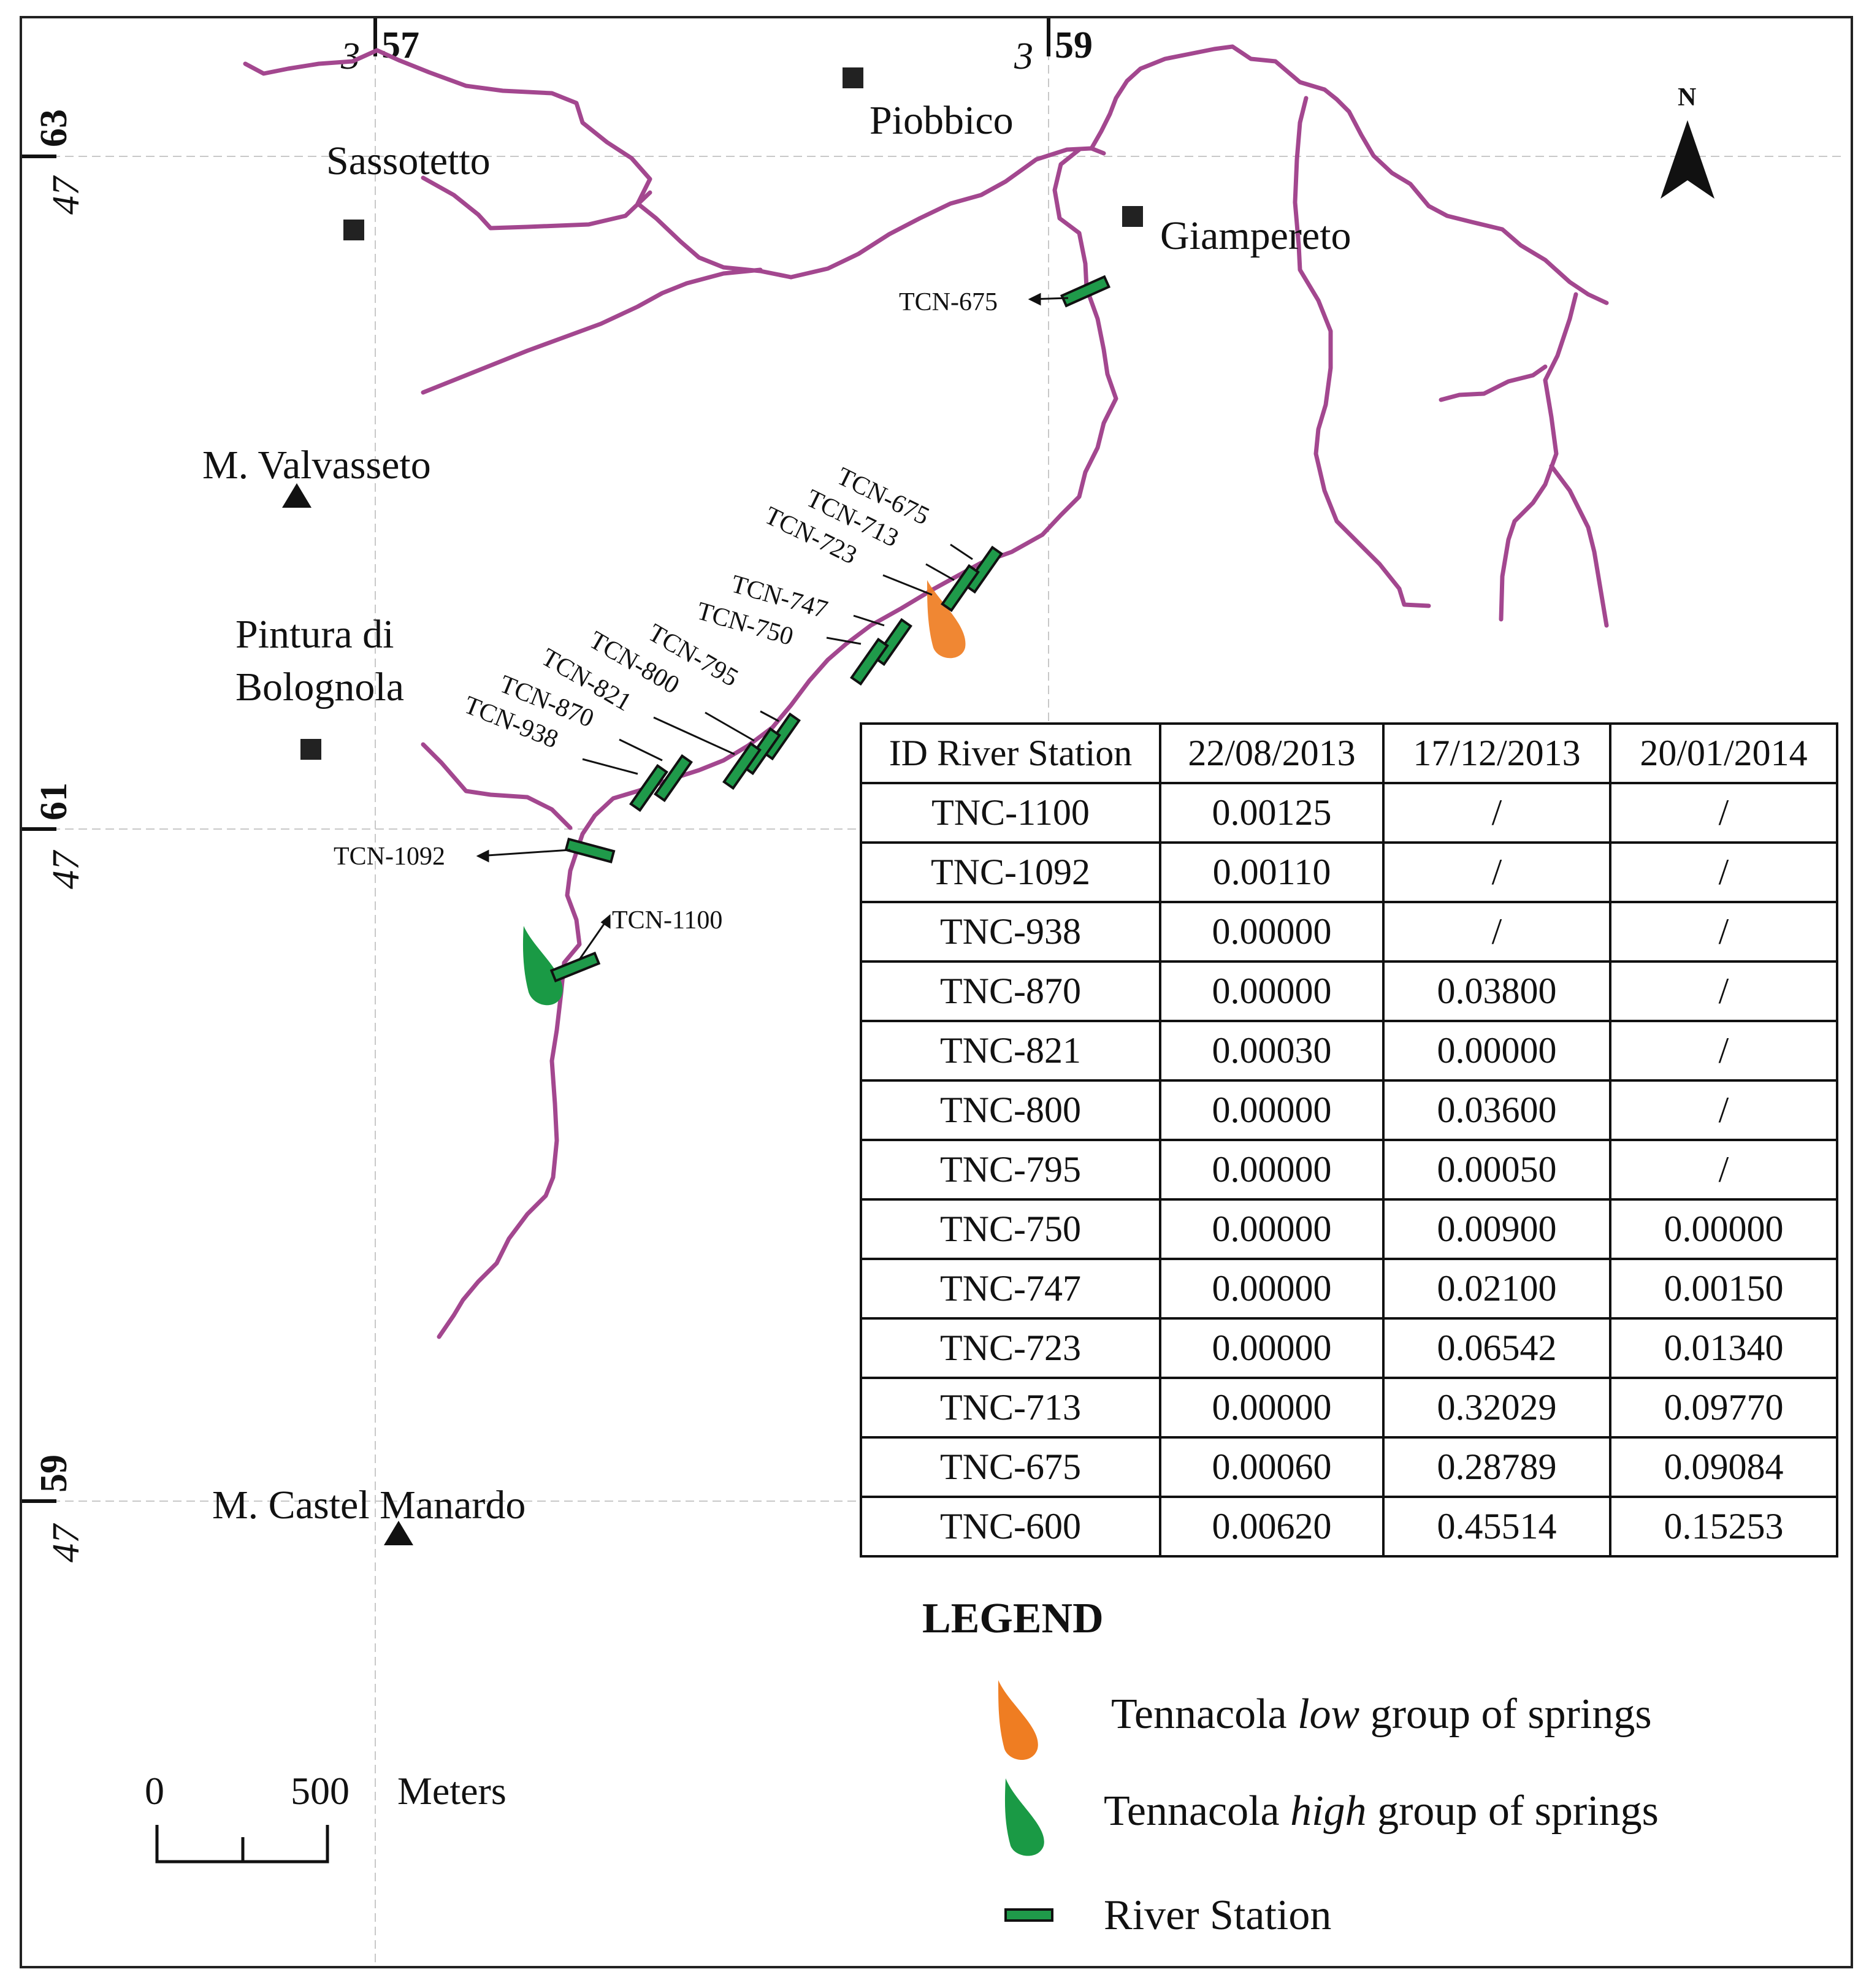 The image size is (1869, 1988). I want to click on table-cell: TNC-1100, so click(1011, 813).